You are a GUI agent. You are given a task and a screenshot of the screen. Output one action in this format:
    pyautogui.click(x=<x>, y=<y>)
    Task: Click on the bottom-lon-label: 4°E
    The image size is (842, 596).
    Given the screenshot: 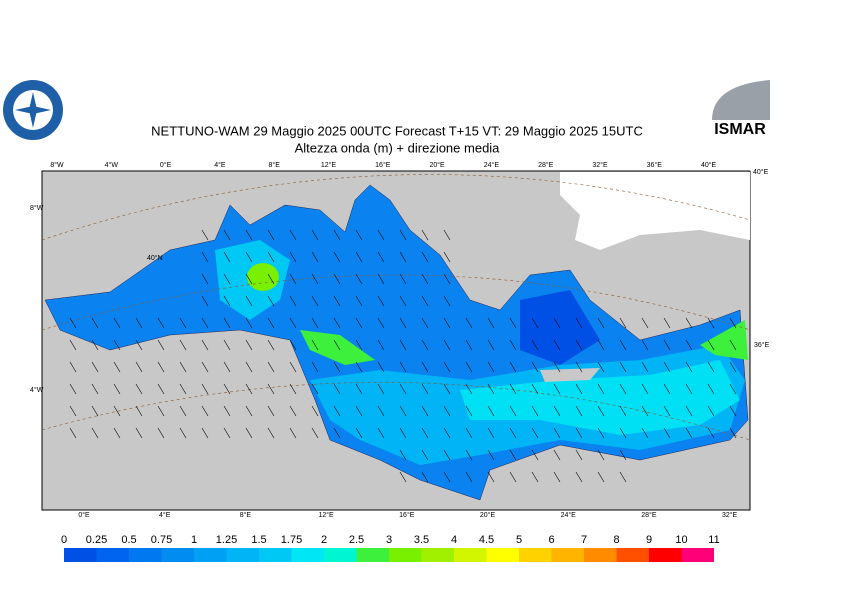 What is the action you would take?
    pyautogui.click(x=165, y=515)
    